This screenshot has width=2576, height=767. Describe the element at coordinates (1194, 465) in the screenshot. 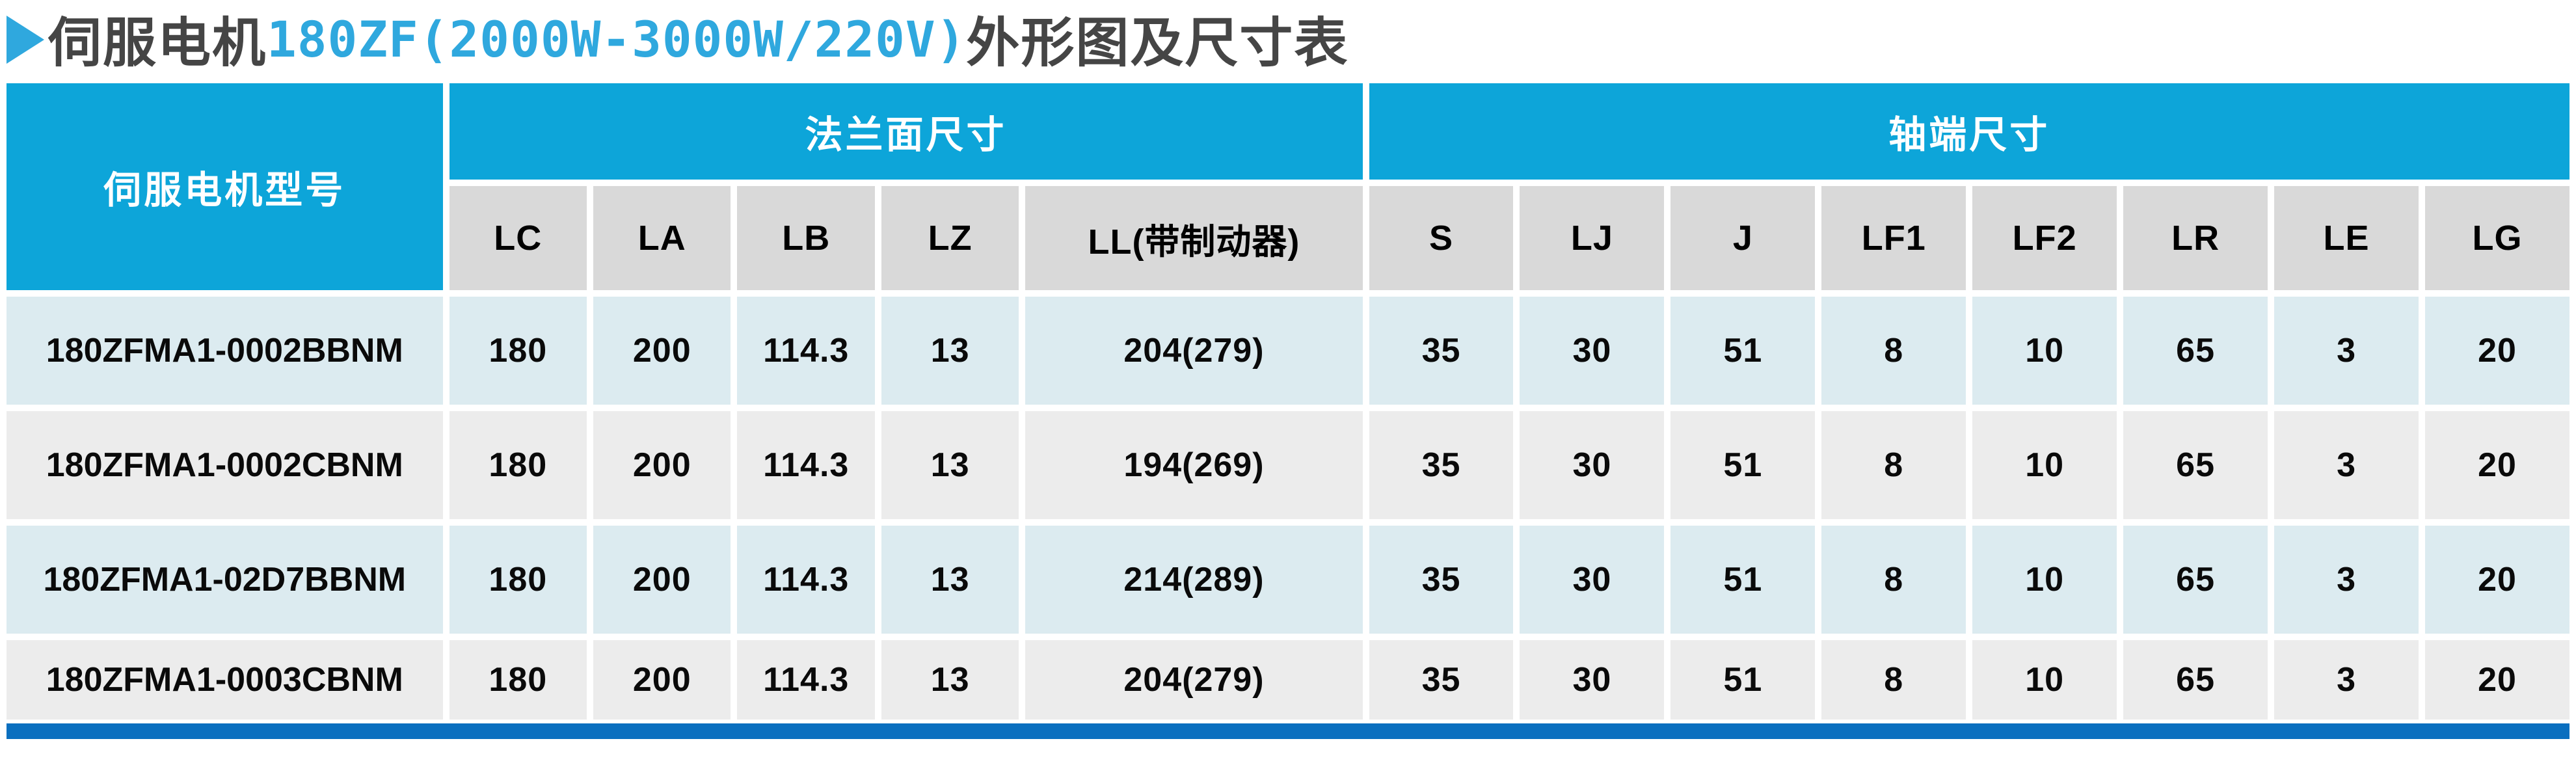

I see `cell: 194(269)` at that location.